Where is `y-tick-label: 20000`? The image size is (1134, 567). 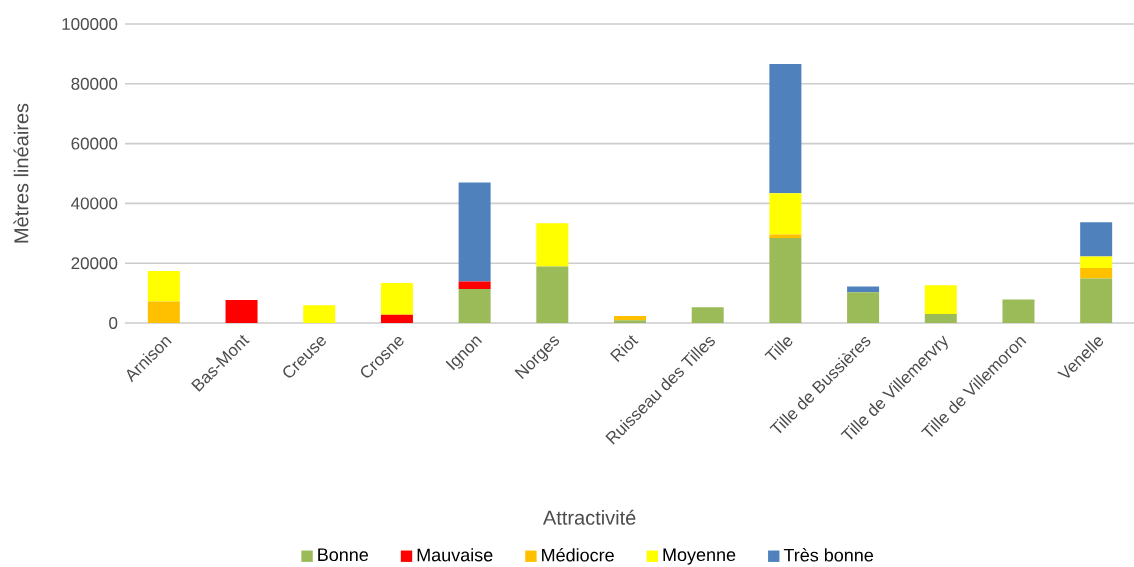
y-tick-label: 20000 is located at coordinates (94, 263).